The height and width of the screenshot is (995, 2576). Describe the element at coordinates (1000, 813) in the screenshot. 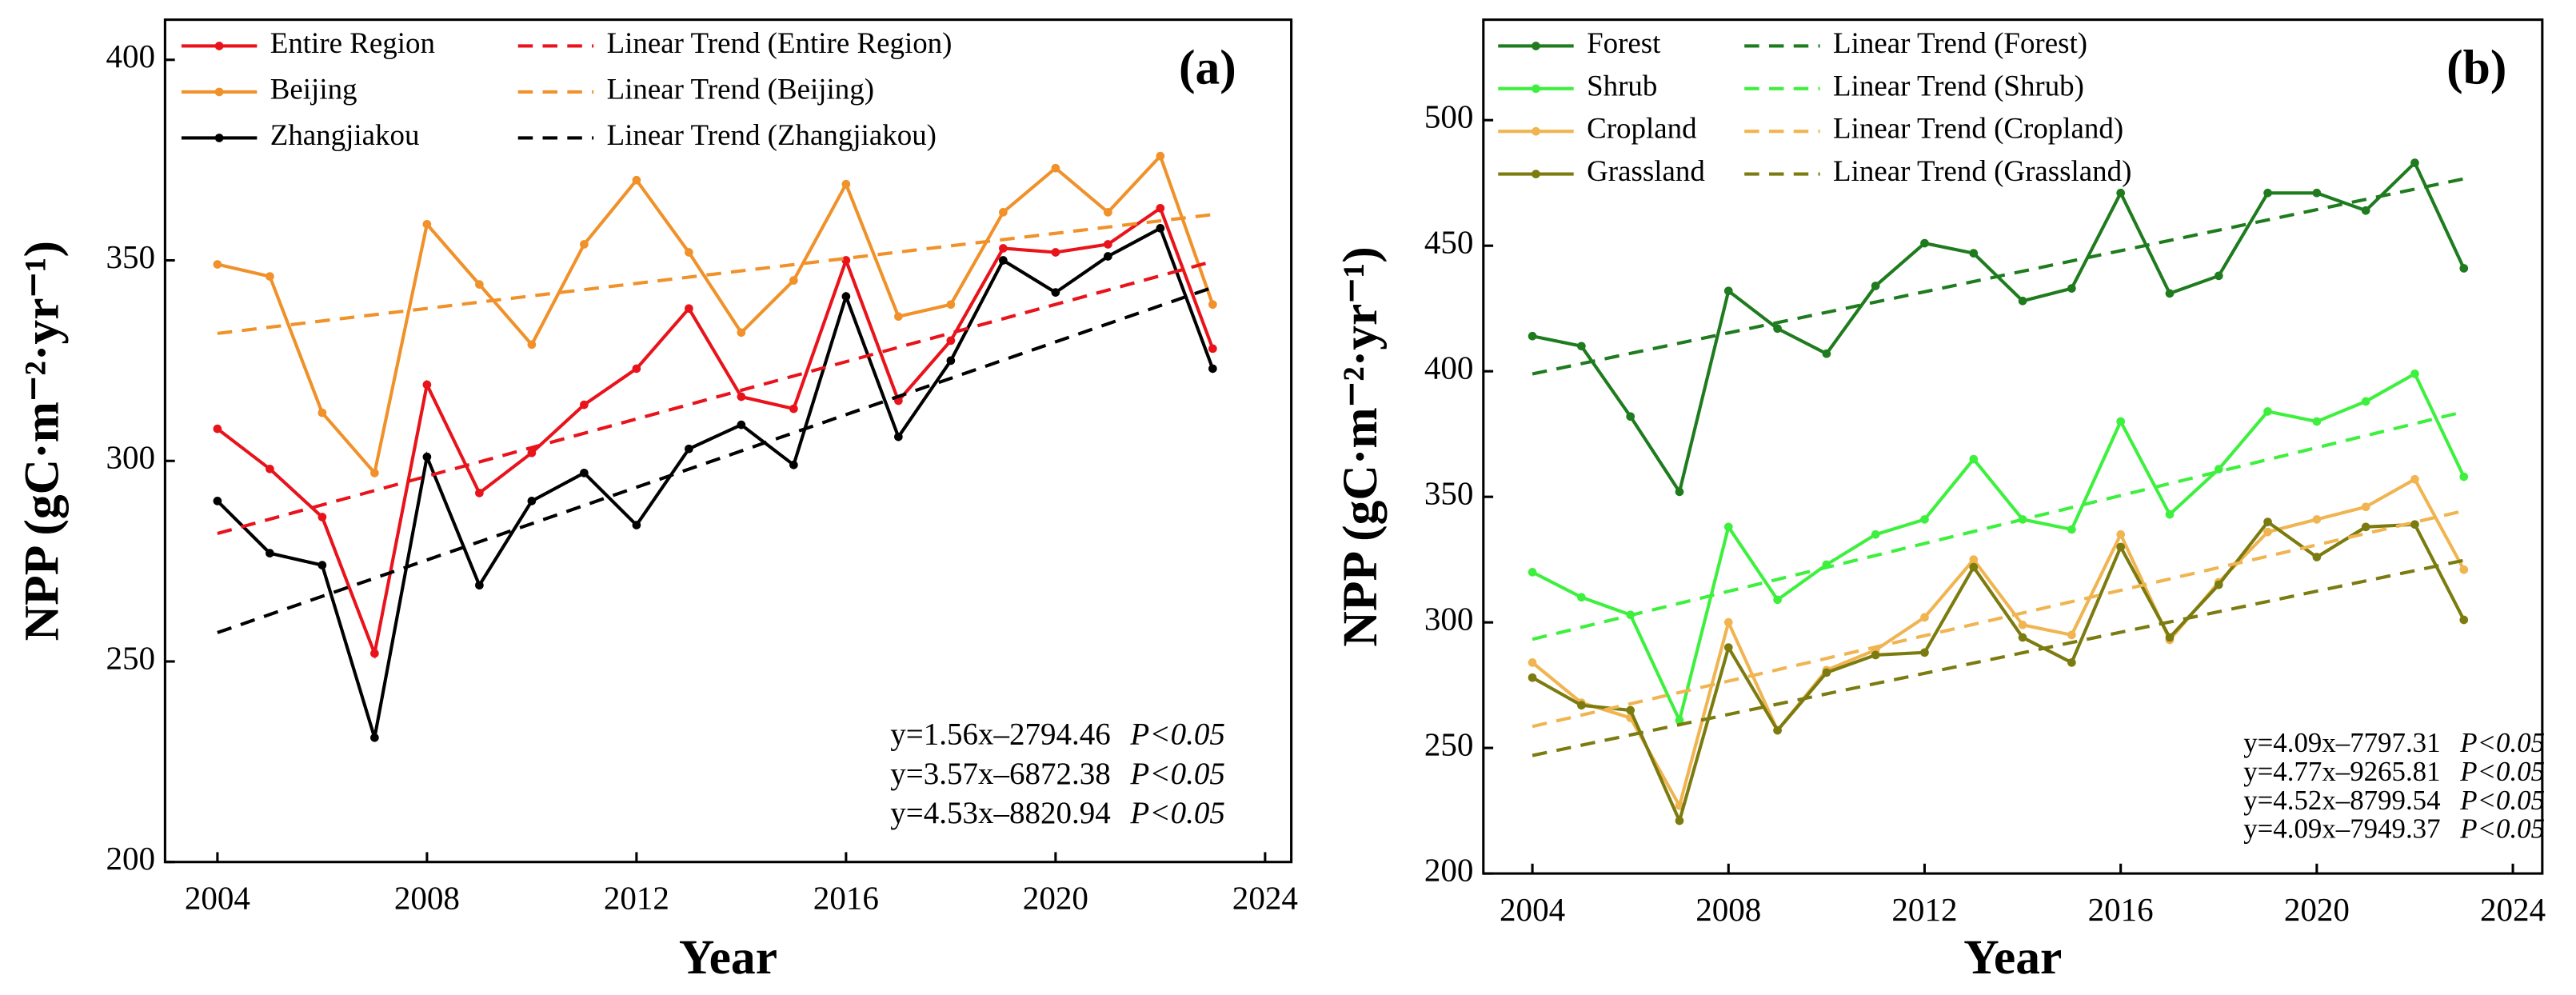

I see `trend-equation: y=4.53x–8820.94` at that location.